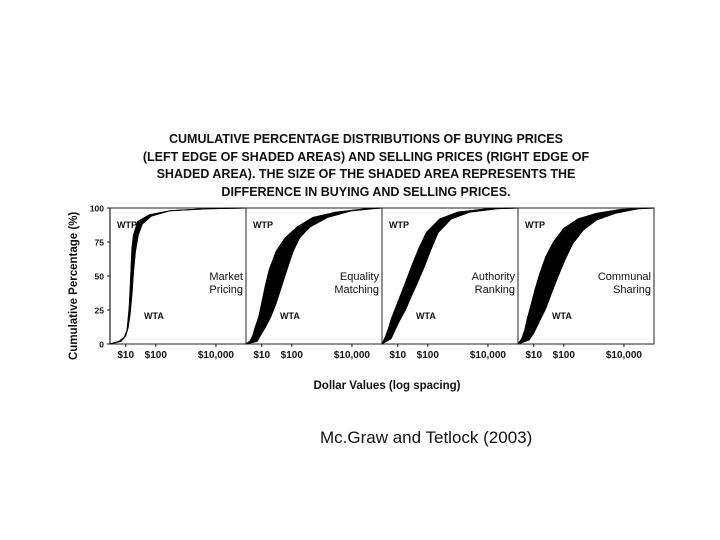 The height and width of the screenshot is (540, 720). I want to click on panel-name: Pricing, so click(226, 290).